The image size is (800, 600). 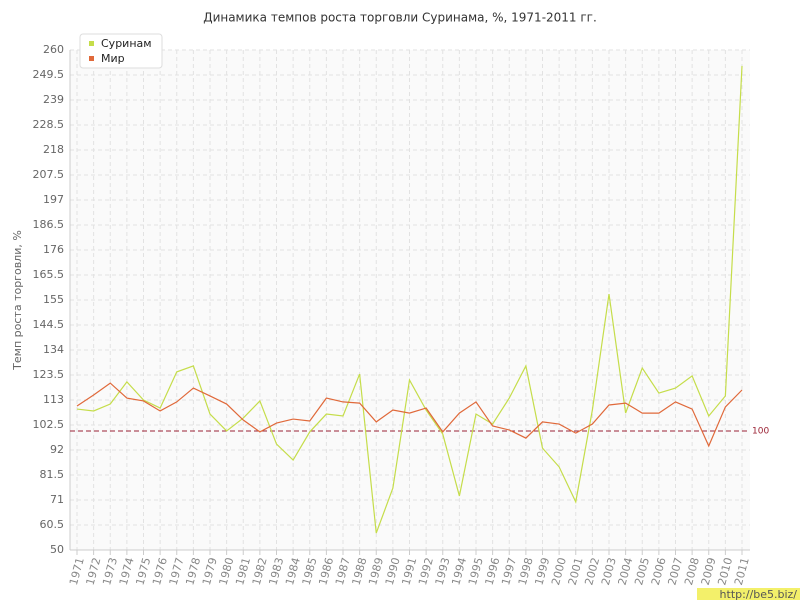 I want to click on y-tick-label: 102.5, so click(x=49, y=424).